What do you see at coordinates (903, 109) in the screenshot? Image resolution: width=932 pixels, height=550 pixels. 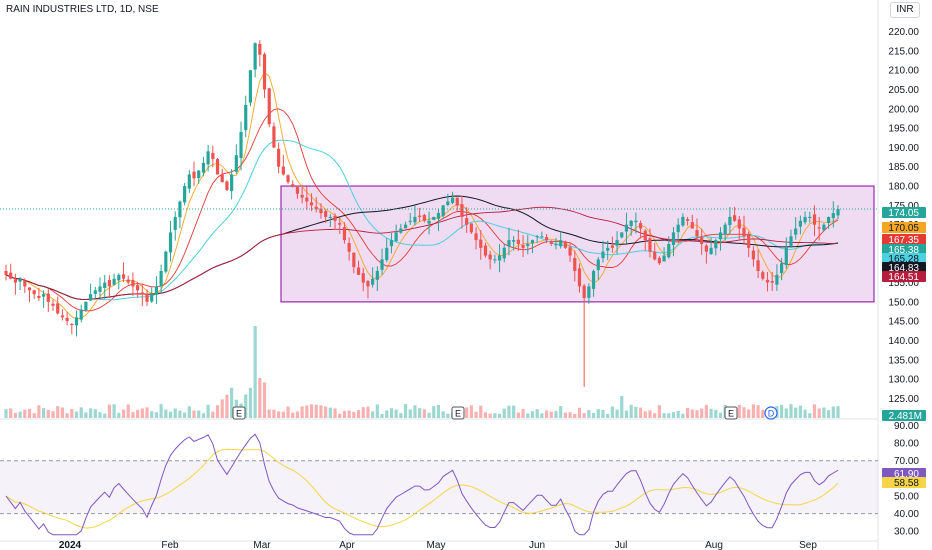 I see `price-tick-label: 200.00` at bounding box center [903, 109].